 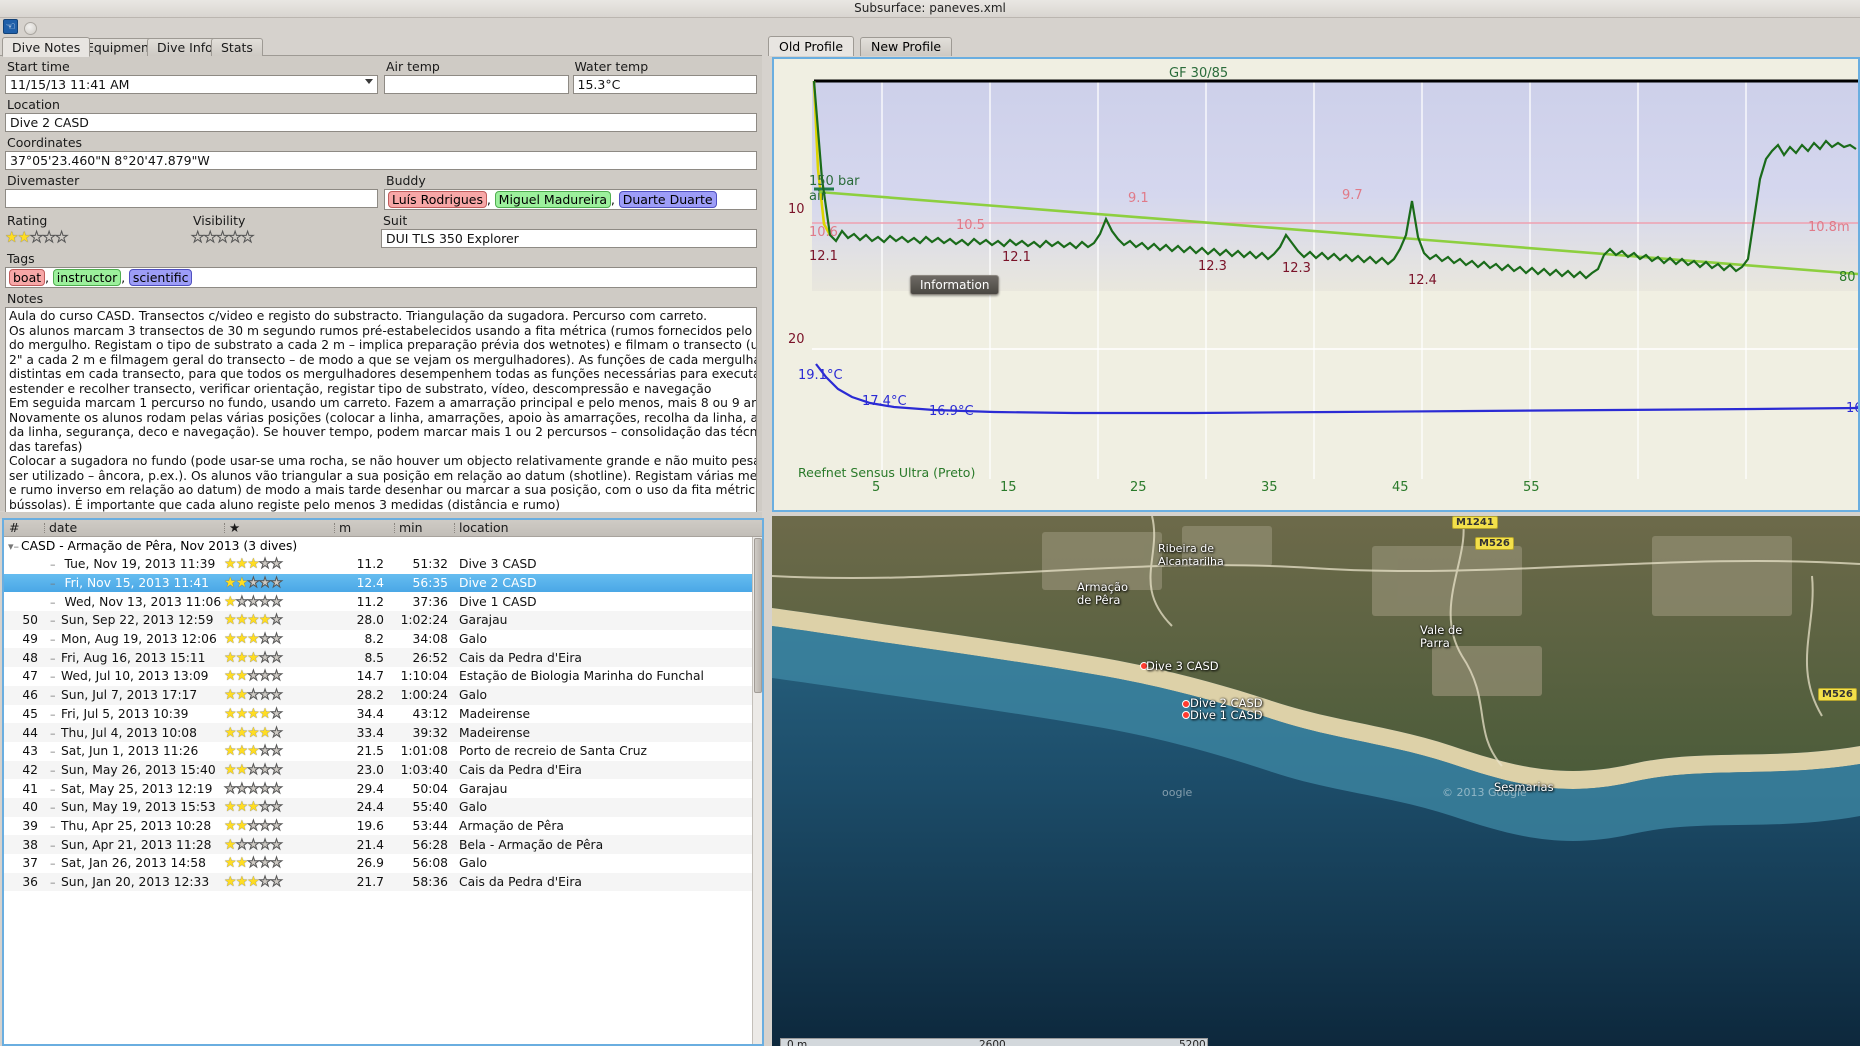 What do you see at coordinates (884, 401) in the screenshot?
I see `temp-annotation: 17.4°C` at bounding box center [884, 401].